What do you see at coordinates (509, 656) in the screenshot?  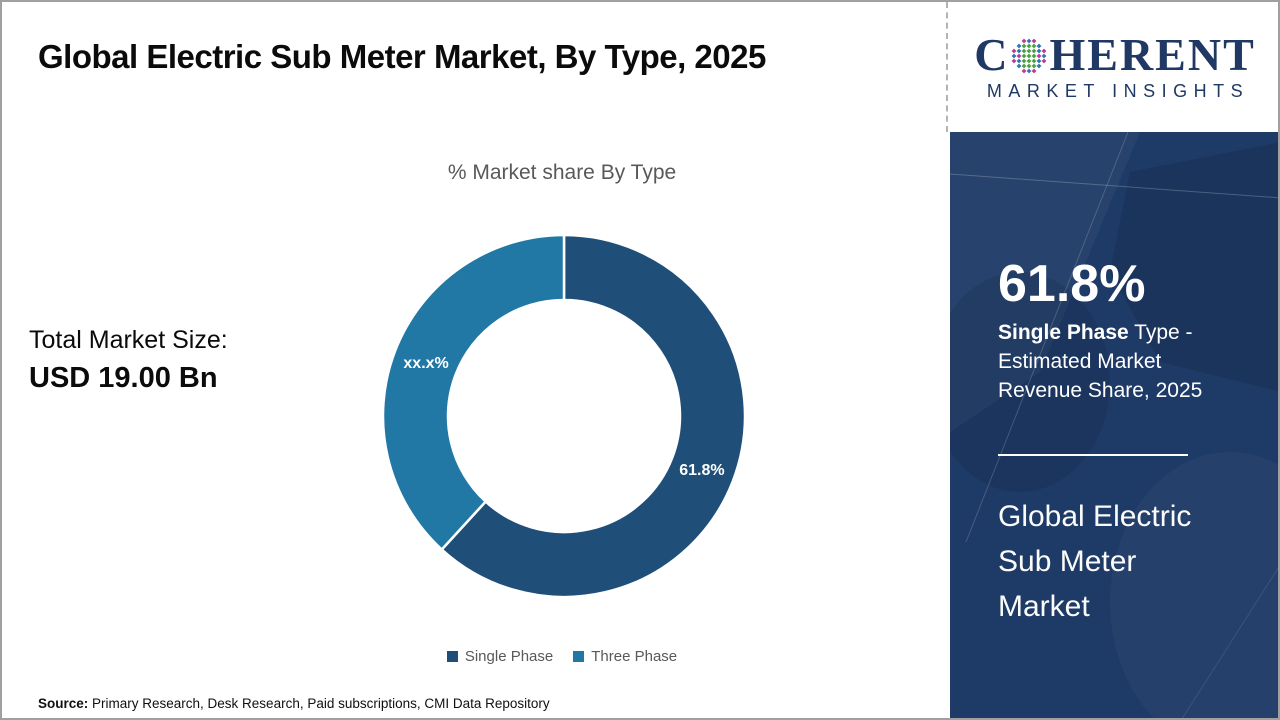 I see `legend-label-single-phase: Single Phase` at bounding box center [509, 656].